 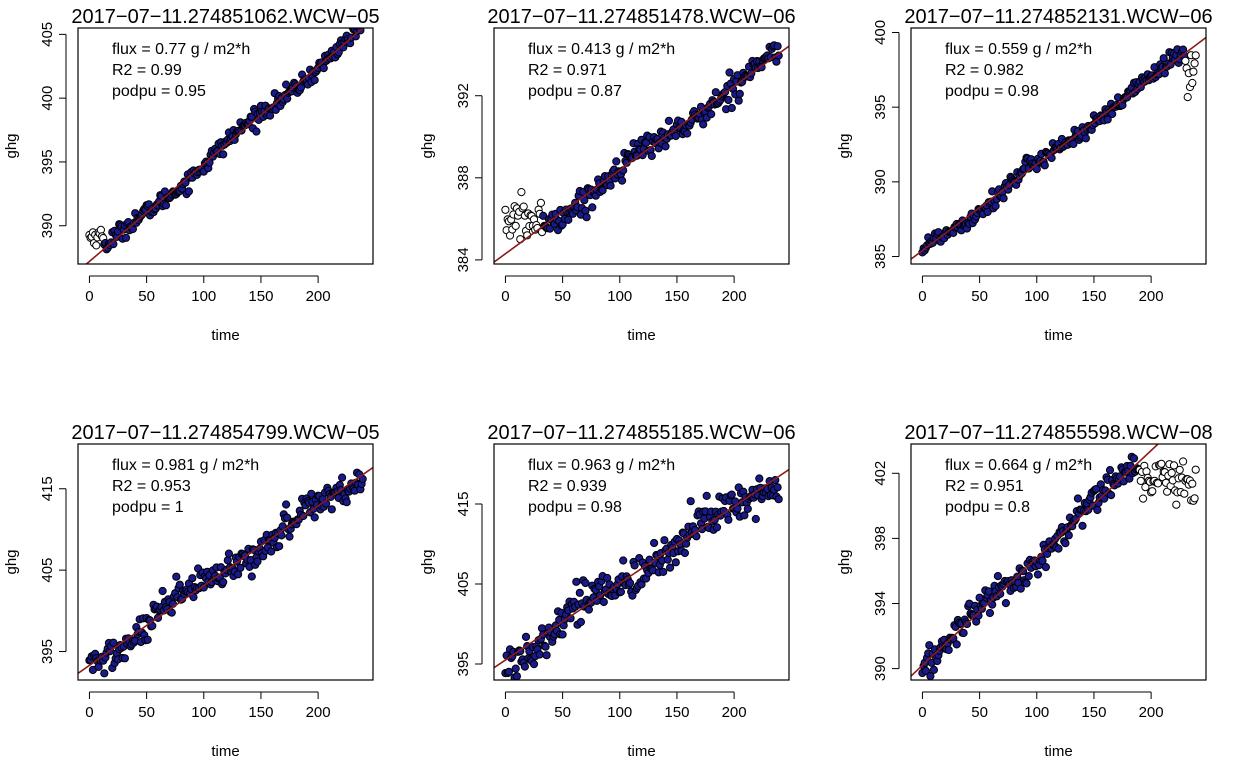 I want to click on stat-annotation: podpu = 0.95, so click(x=159, y=91).